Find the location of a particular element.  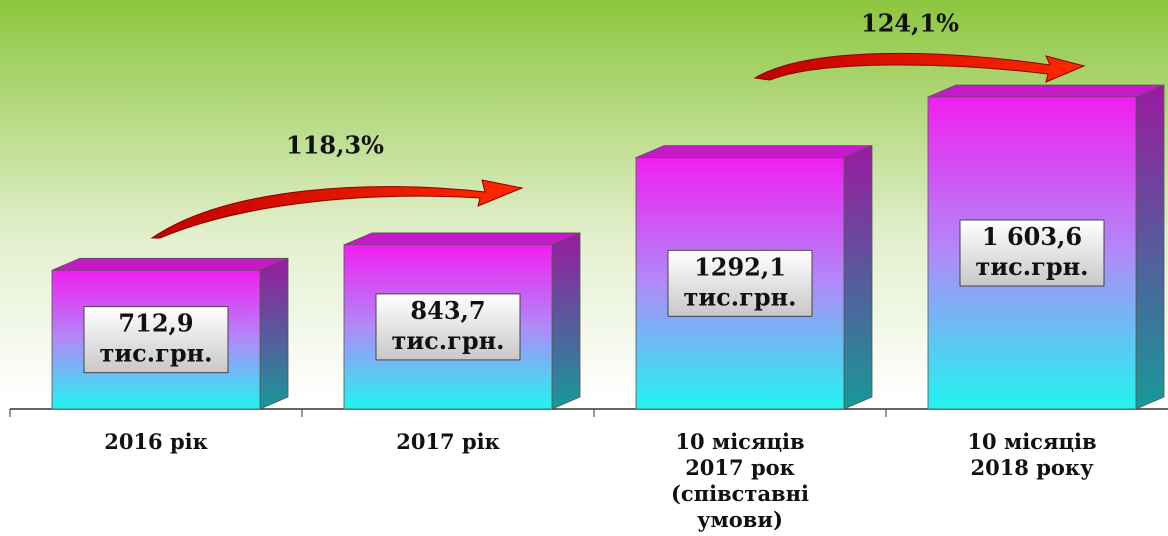

x-tick-label: 2017 рік is located at coordinates (448, 441).